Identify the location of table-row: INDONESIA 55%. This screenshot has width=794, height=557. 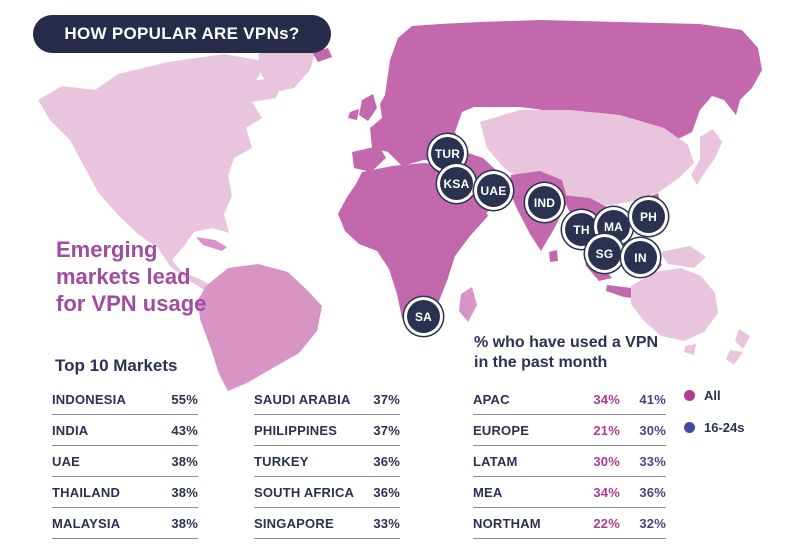
(125, 399).